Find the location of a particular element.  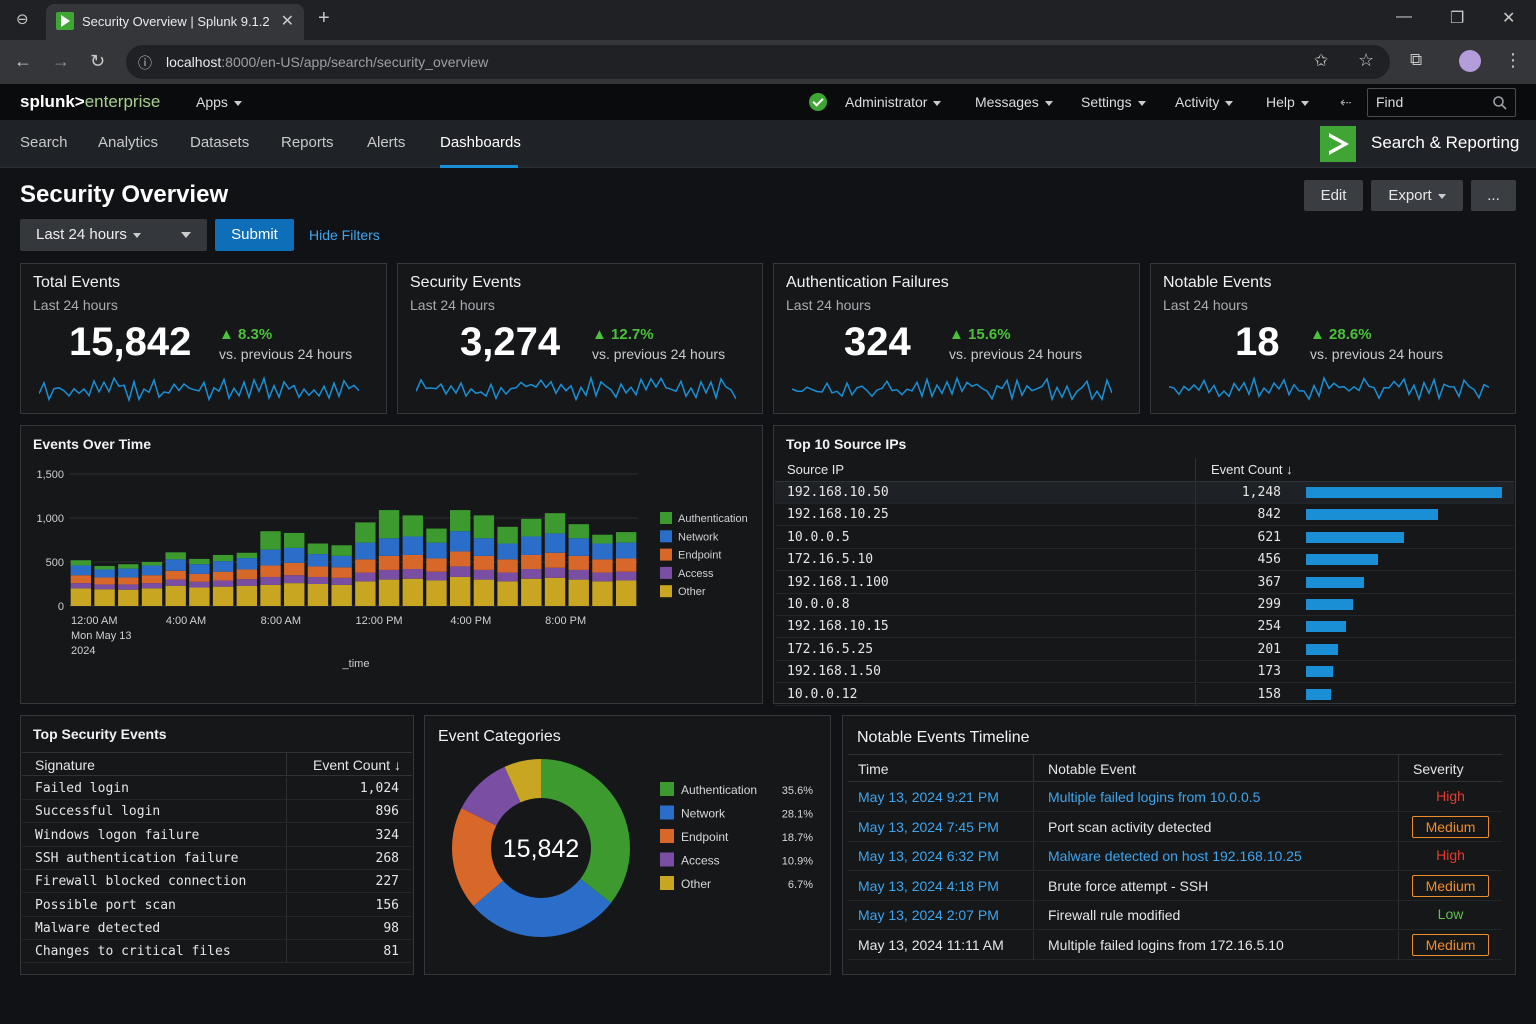

back-icon: ← is located at coordinates (23, 61).